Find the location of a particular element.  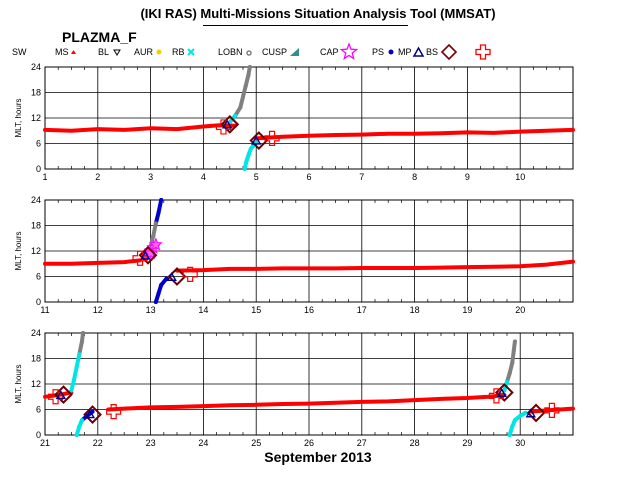

cusp-icon is located at coordinates (294, 52).